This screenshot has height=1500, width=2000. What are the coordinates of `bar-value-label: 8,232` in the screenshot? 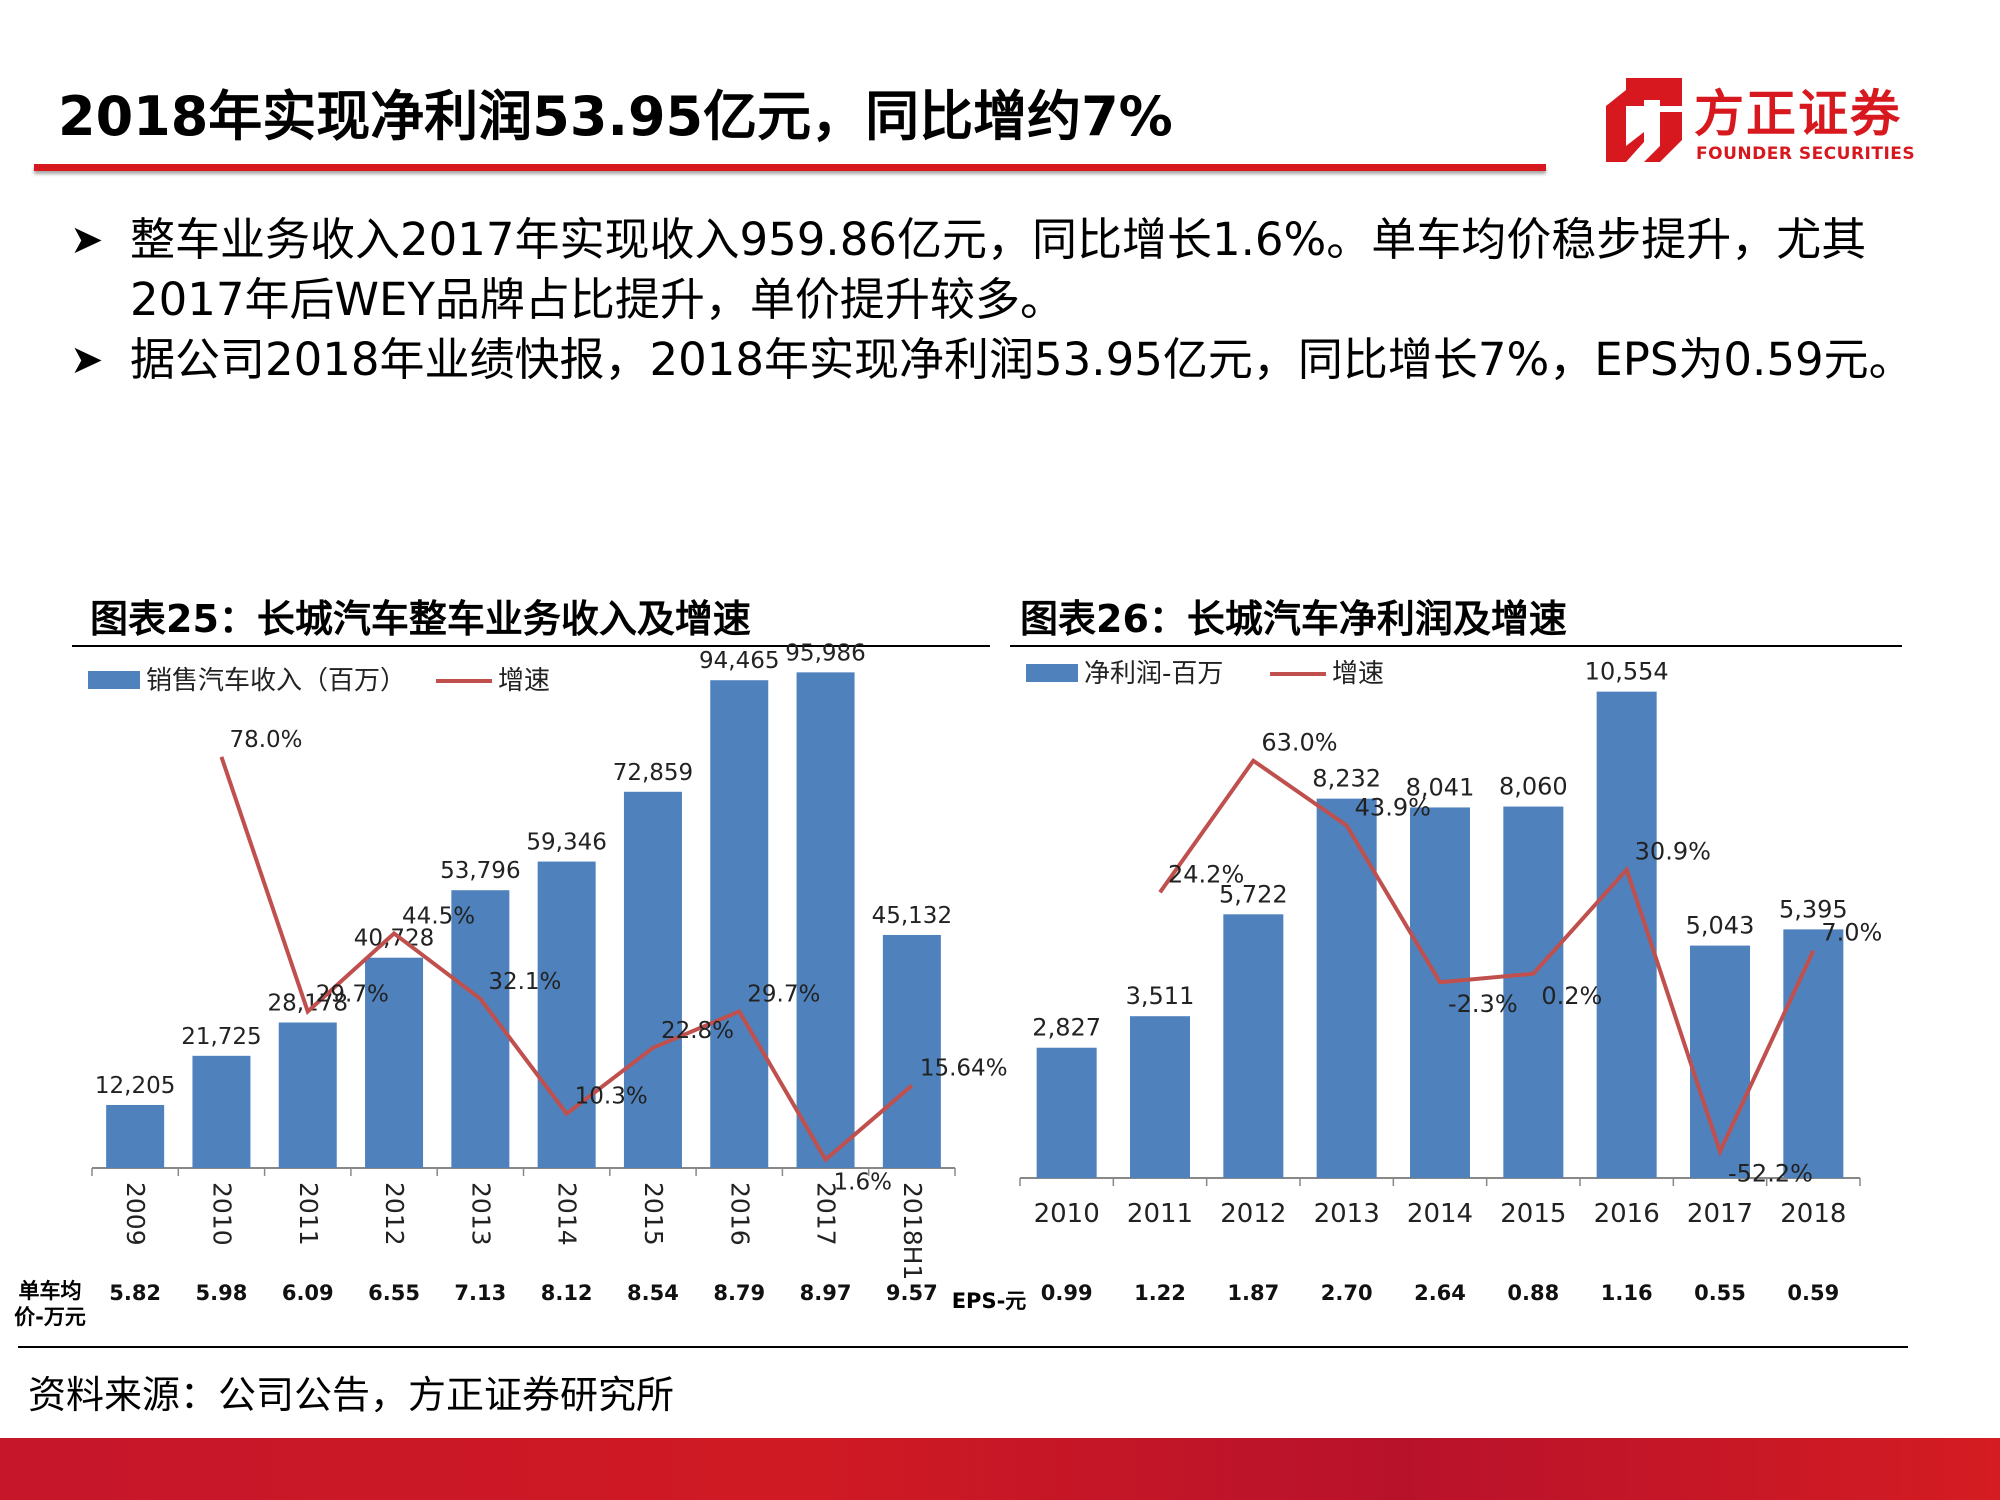 It's located at (1346, 779).